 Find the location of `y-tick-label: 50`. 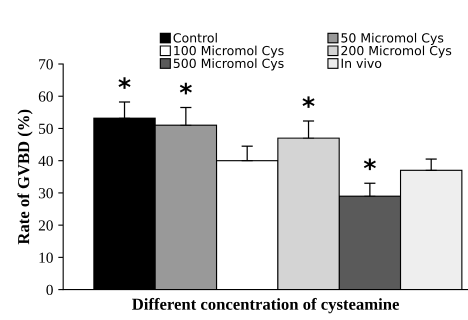

y-tick-label: 50 is located at coordinates (46, 129).